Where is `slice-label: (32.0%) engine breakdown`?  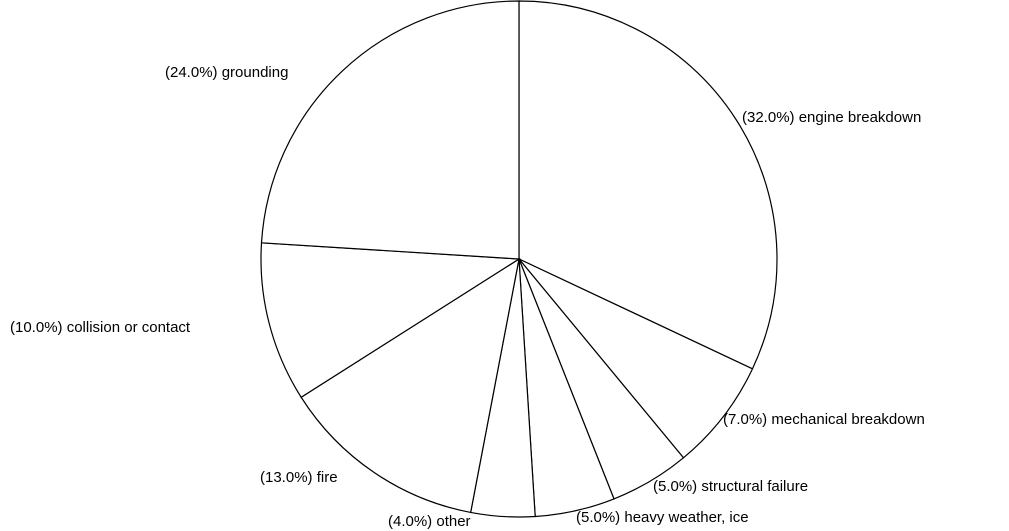
slice-label: (32.0%) engine breakdown is located at coordinates (831, 117).